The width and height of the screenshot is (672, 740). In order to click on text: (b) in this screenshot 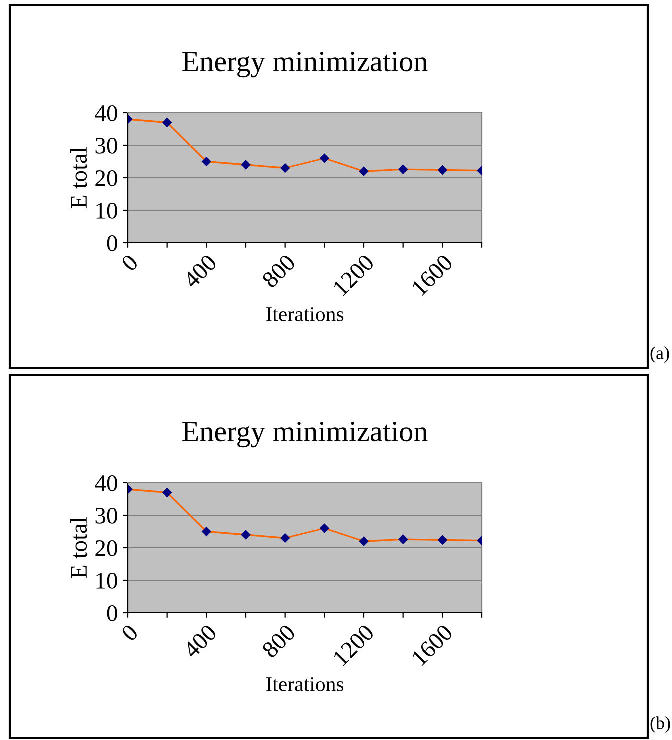, I will do `click(660, 724)`.